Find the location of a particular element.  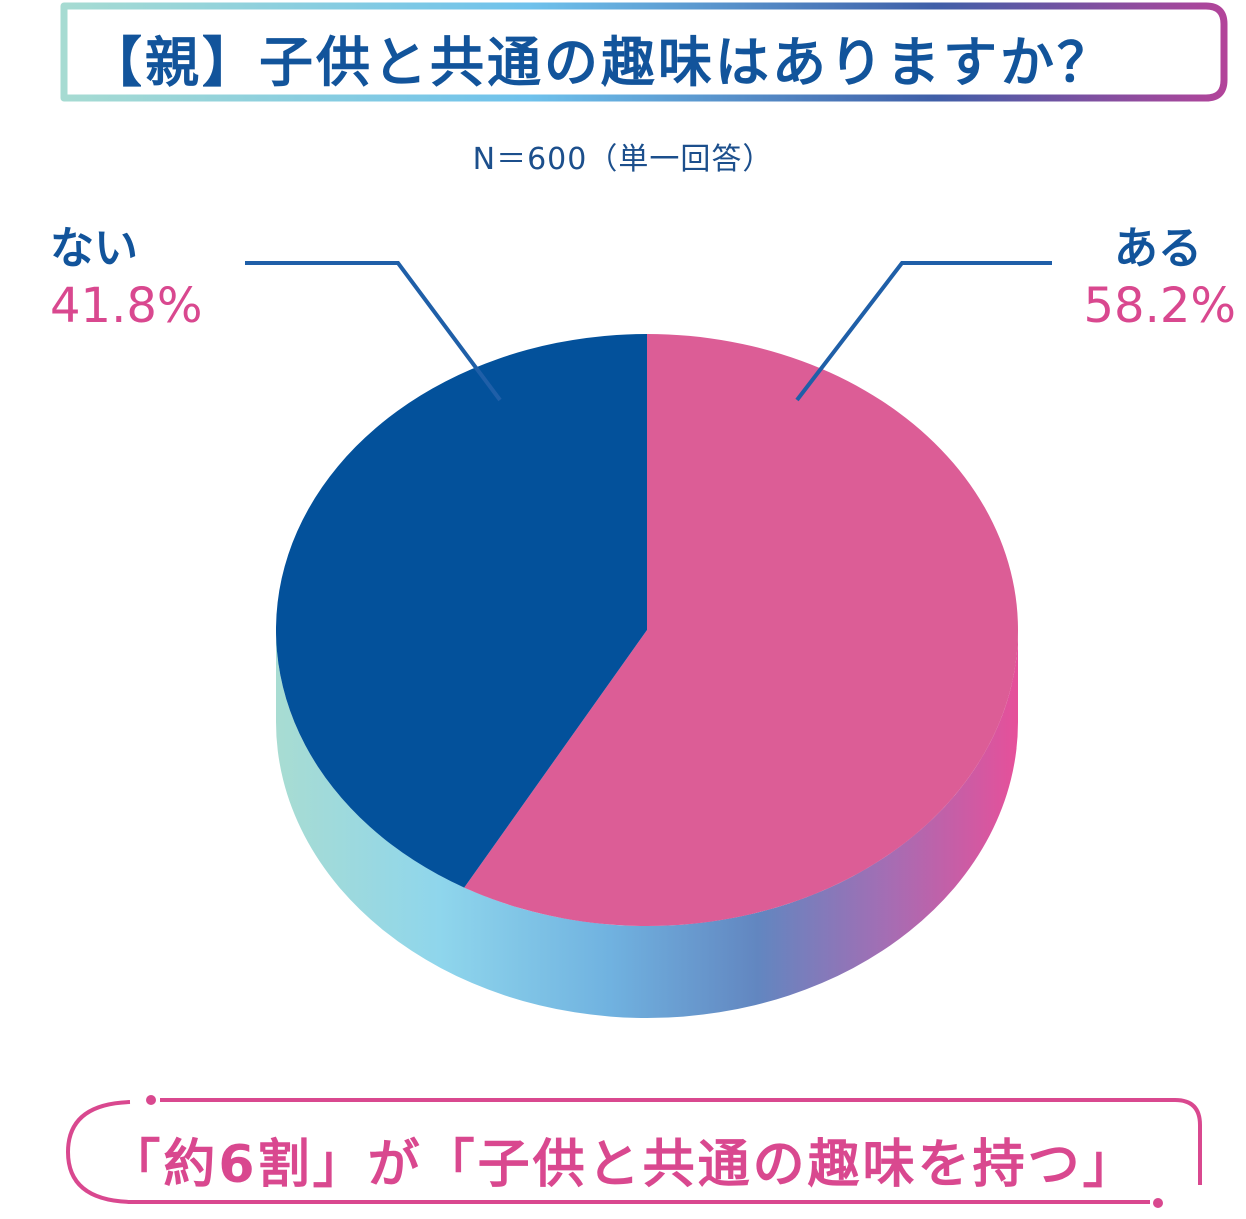

leader-line-nai is located at coordinates (373, 331).